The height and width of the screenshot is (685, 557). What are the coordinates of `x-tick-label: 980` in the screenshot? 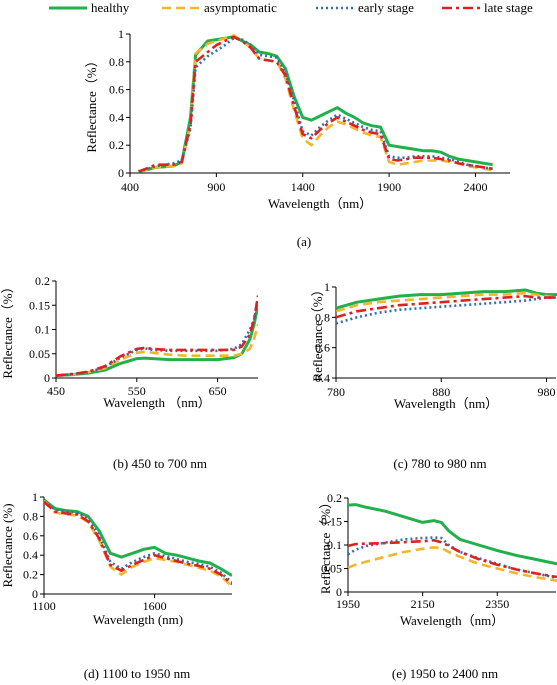 It's located at (546, 392).